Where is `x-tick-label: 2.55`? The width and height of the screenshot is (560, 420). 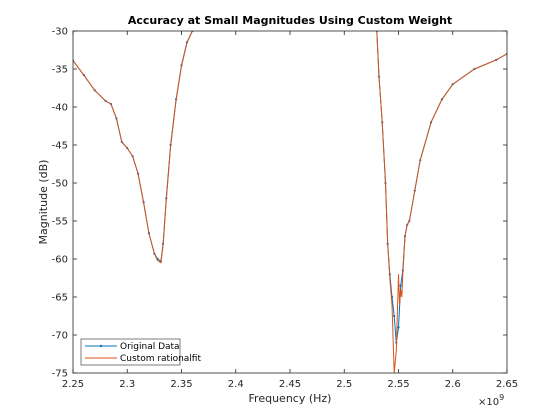 x-tick-label: 2.55 is located at coordinates (398, 384).